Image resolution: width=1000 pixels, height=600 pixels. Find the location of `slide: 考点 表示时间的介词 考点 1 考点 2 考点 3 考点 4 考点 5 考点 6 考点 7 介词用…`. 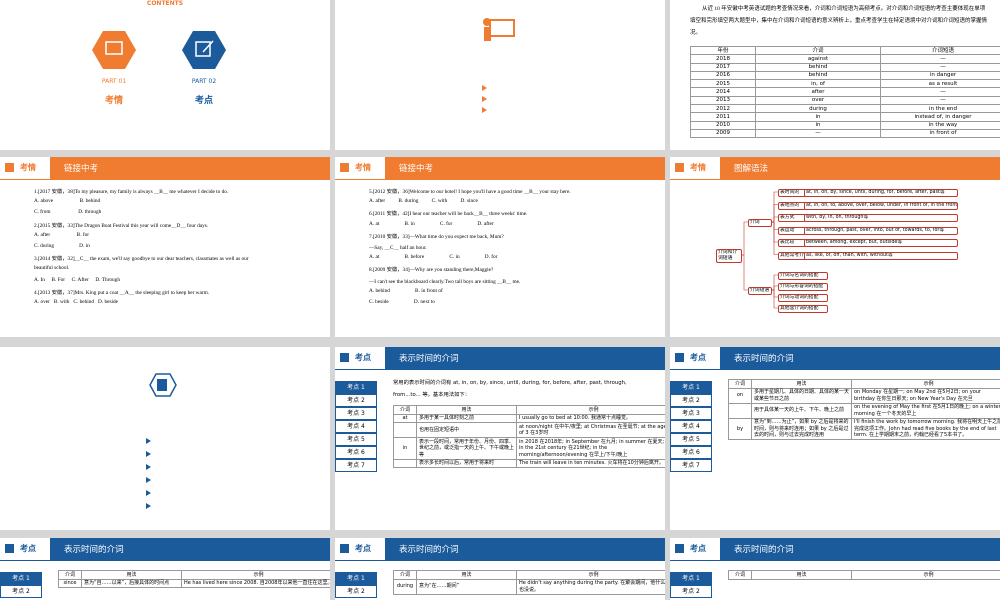

slide: 考点 表示时间的介词 考点 1 考点 2 考点 3 考点 4 考点 5 考点 6 考点 7 介词用… is located at coordinates (835, 438).